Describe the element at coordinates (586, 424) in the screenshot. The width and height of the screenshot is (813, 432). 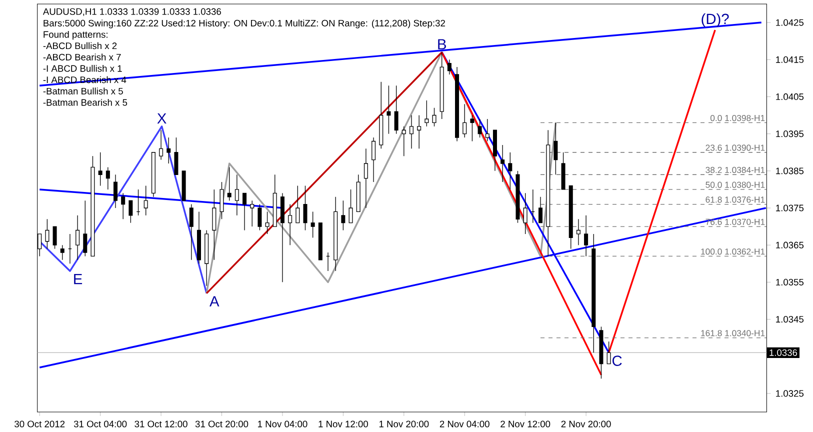
I see `x-tick-label: 2 Nov 20:00` at that location.